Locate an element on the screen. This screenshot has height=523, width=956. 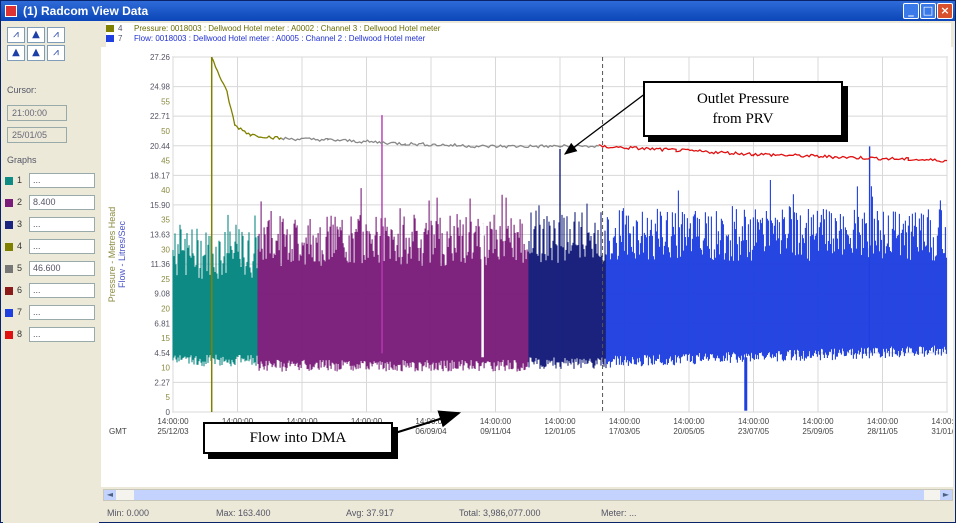
view-button-5: ▲ is located at coordinates (36, 53).